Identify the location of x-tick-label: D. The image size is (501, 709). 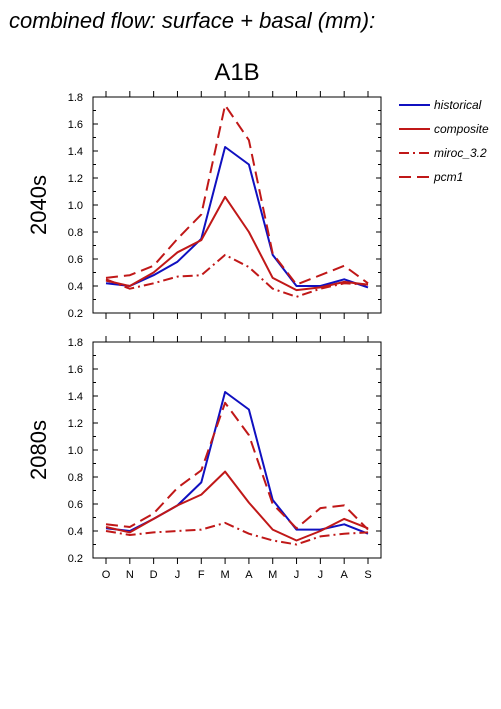
(154, 575).